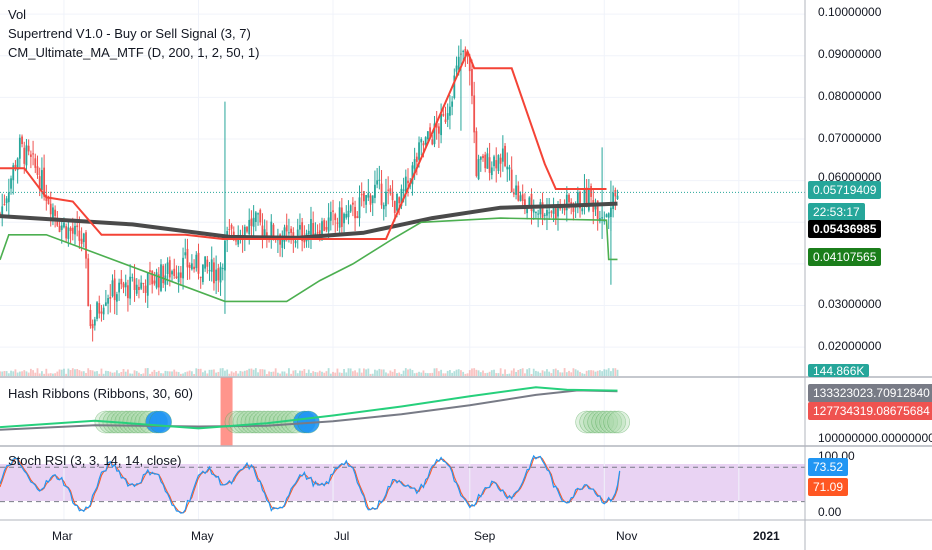 The image size is (932, 550). Describe the element at coordinates (845, 229) in the screenshot. I see `ma-value-tag: 0.05436985` at that location.